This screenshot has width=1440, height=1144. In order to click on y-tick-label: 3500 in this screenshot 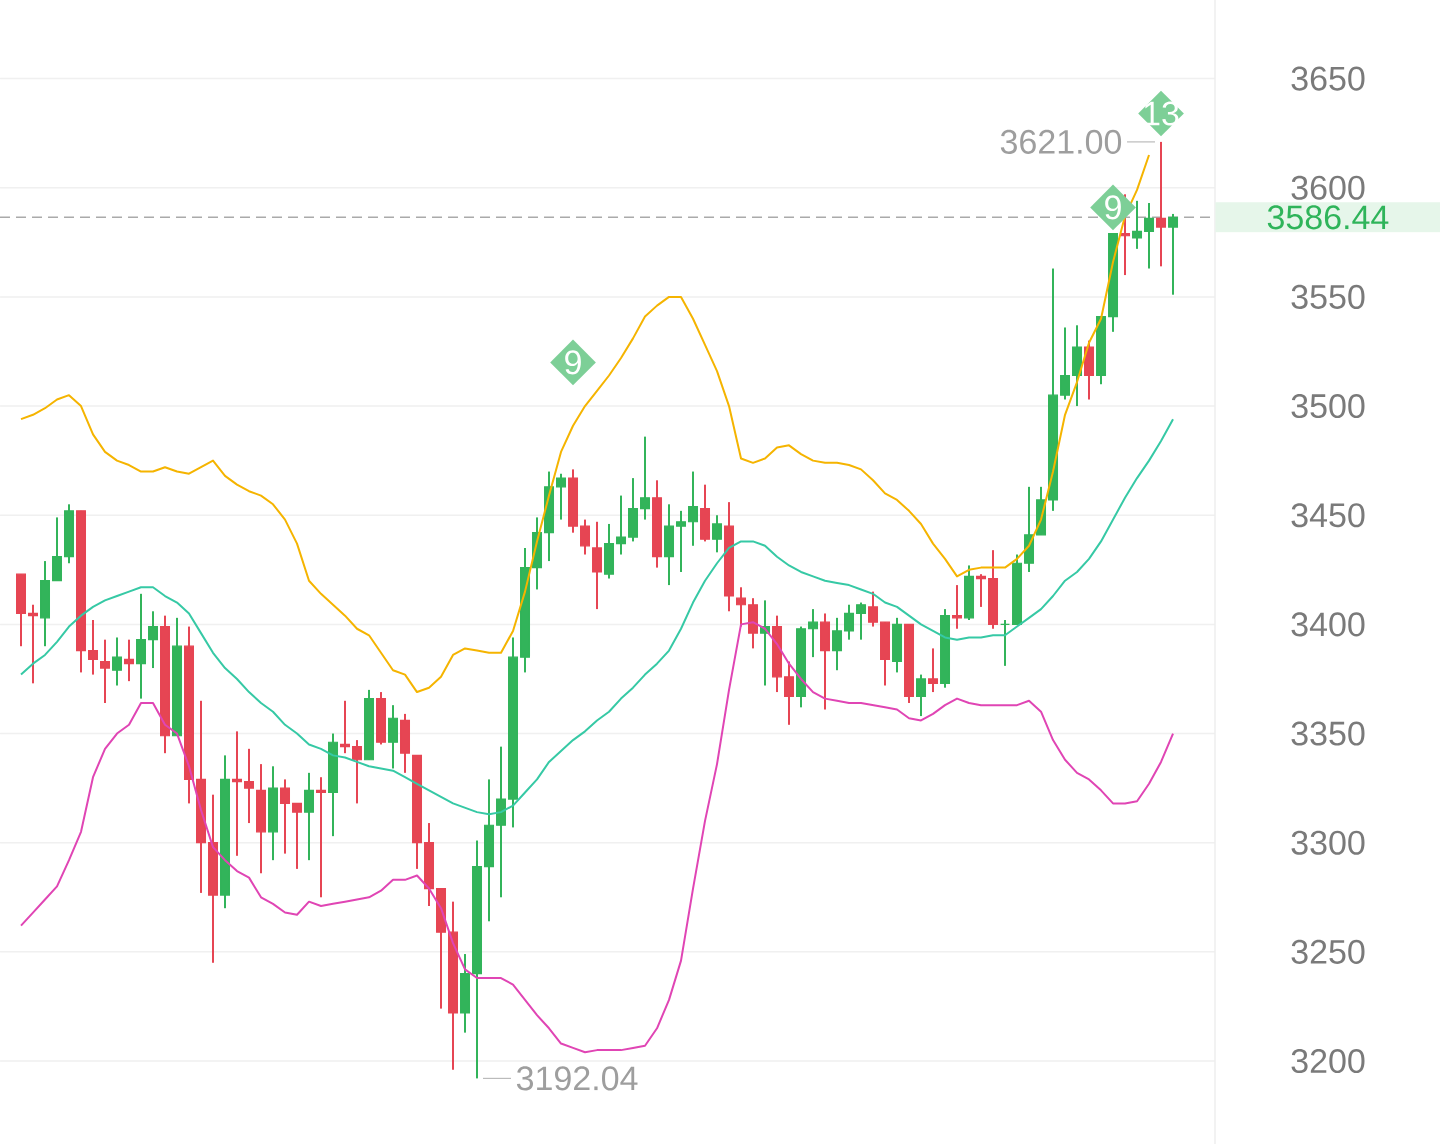, I will do `click(1328, 406)`.